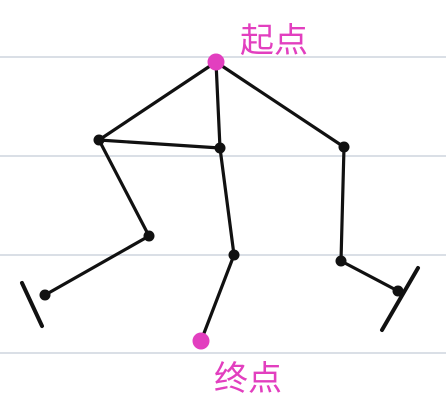  I want to click on edge-start-to-center-joint, so click(218, 105).